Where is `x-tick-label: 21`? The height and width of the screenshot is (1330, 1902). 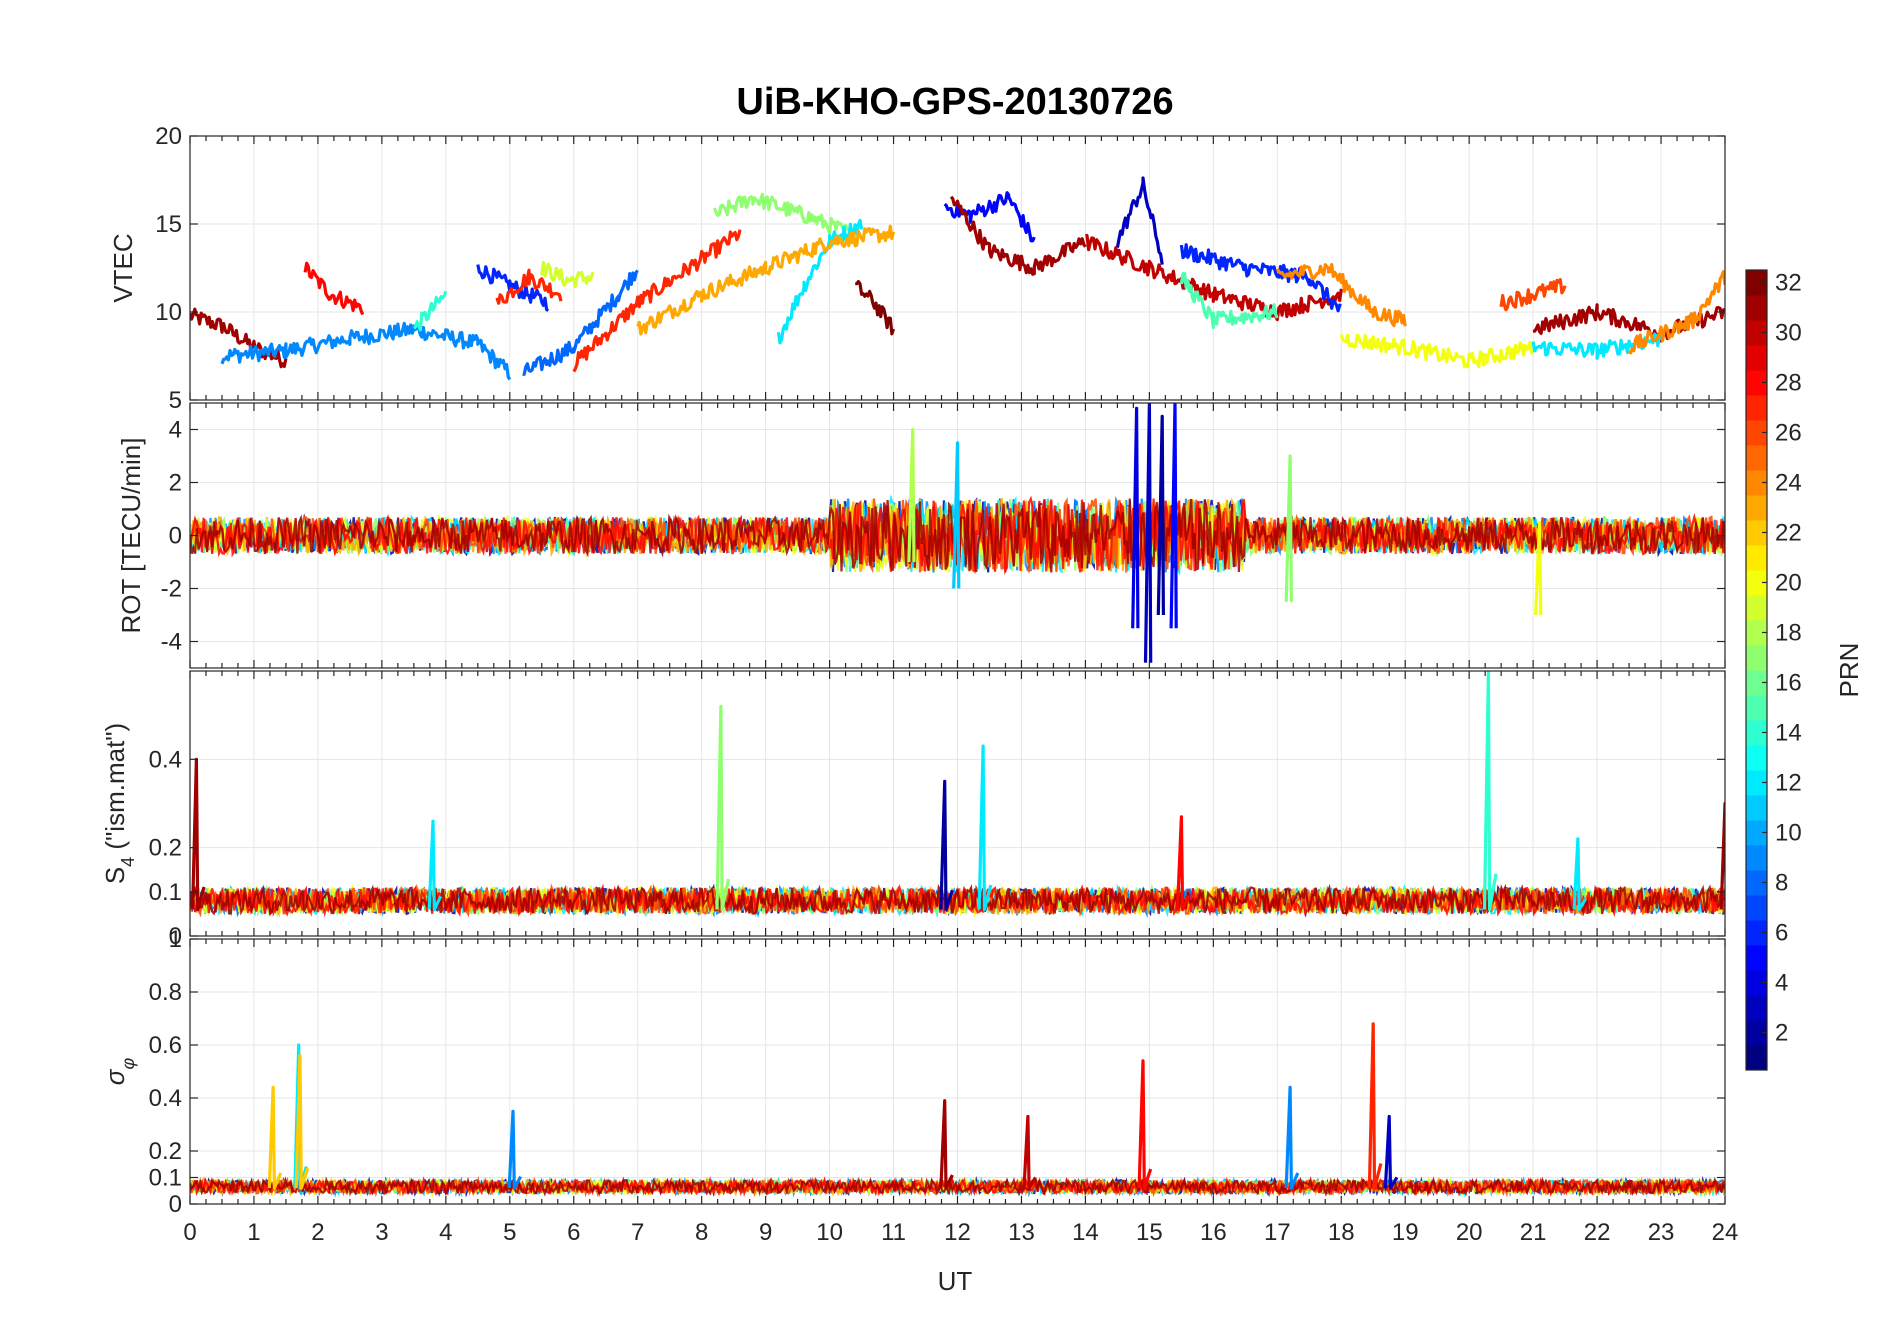 x-tick-label: 21 is located at coordinates (1533, 1232).